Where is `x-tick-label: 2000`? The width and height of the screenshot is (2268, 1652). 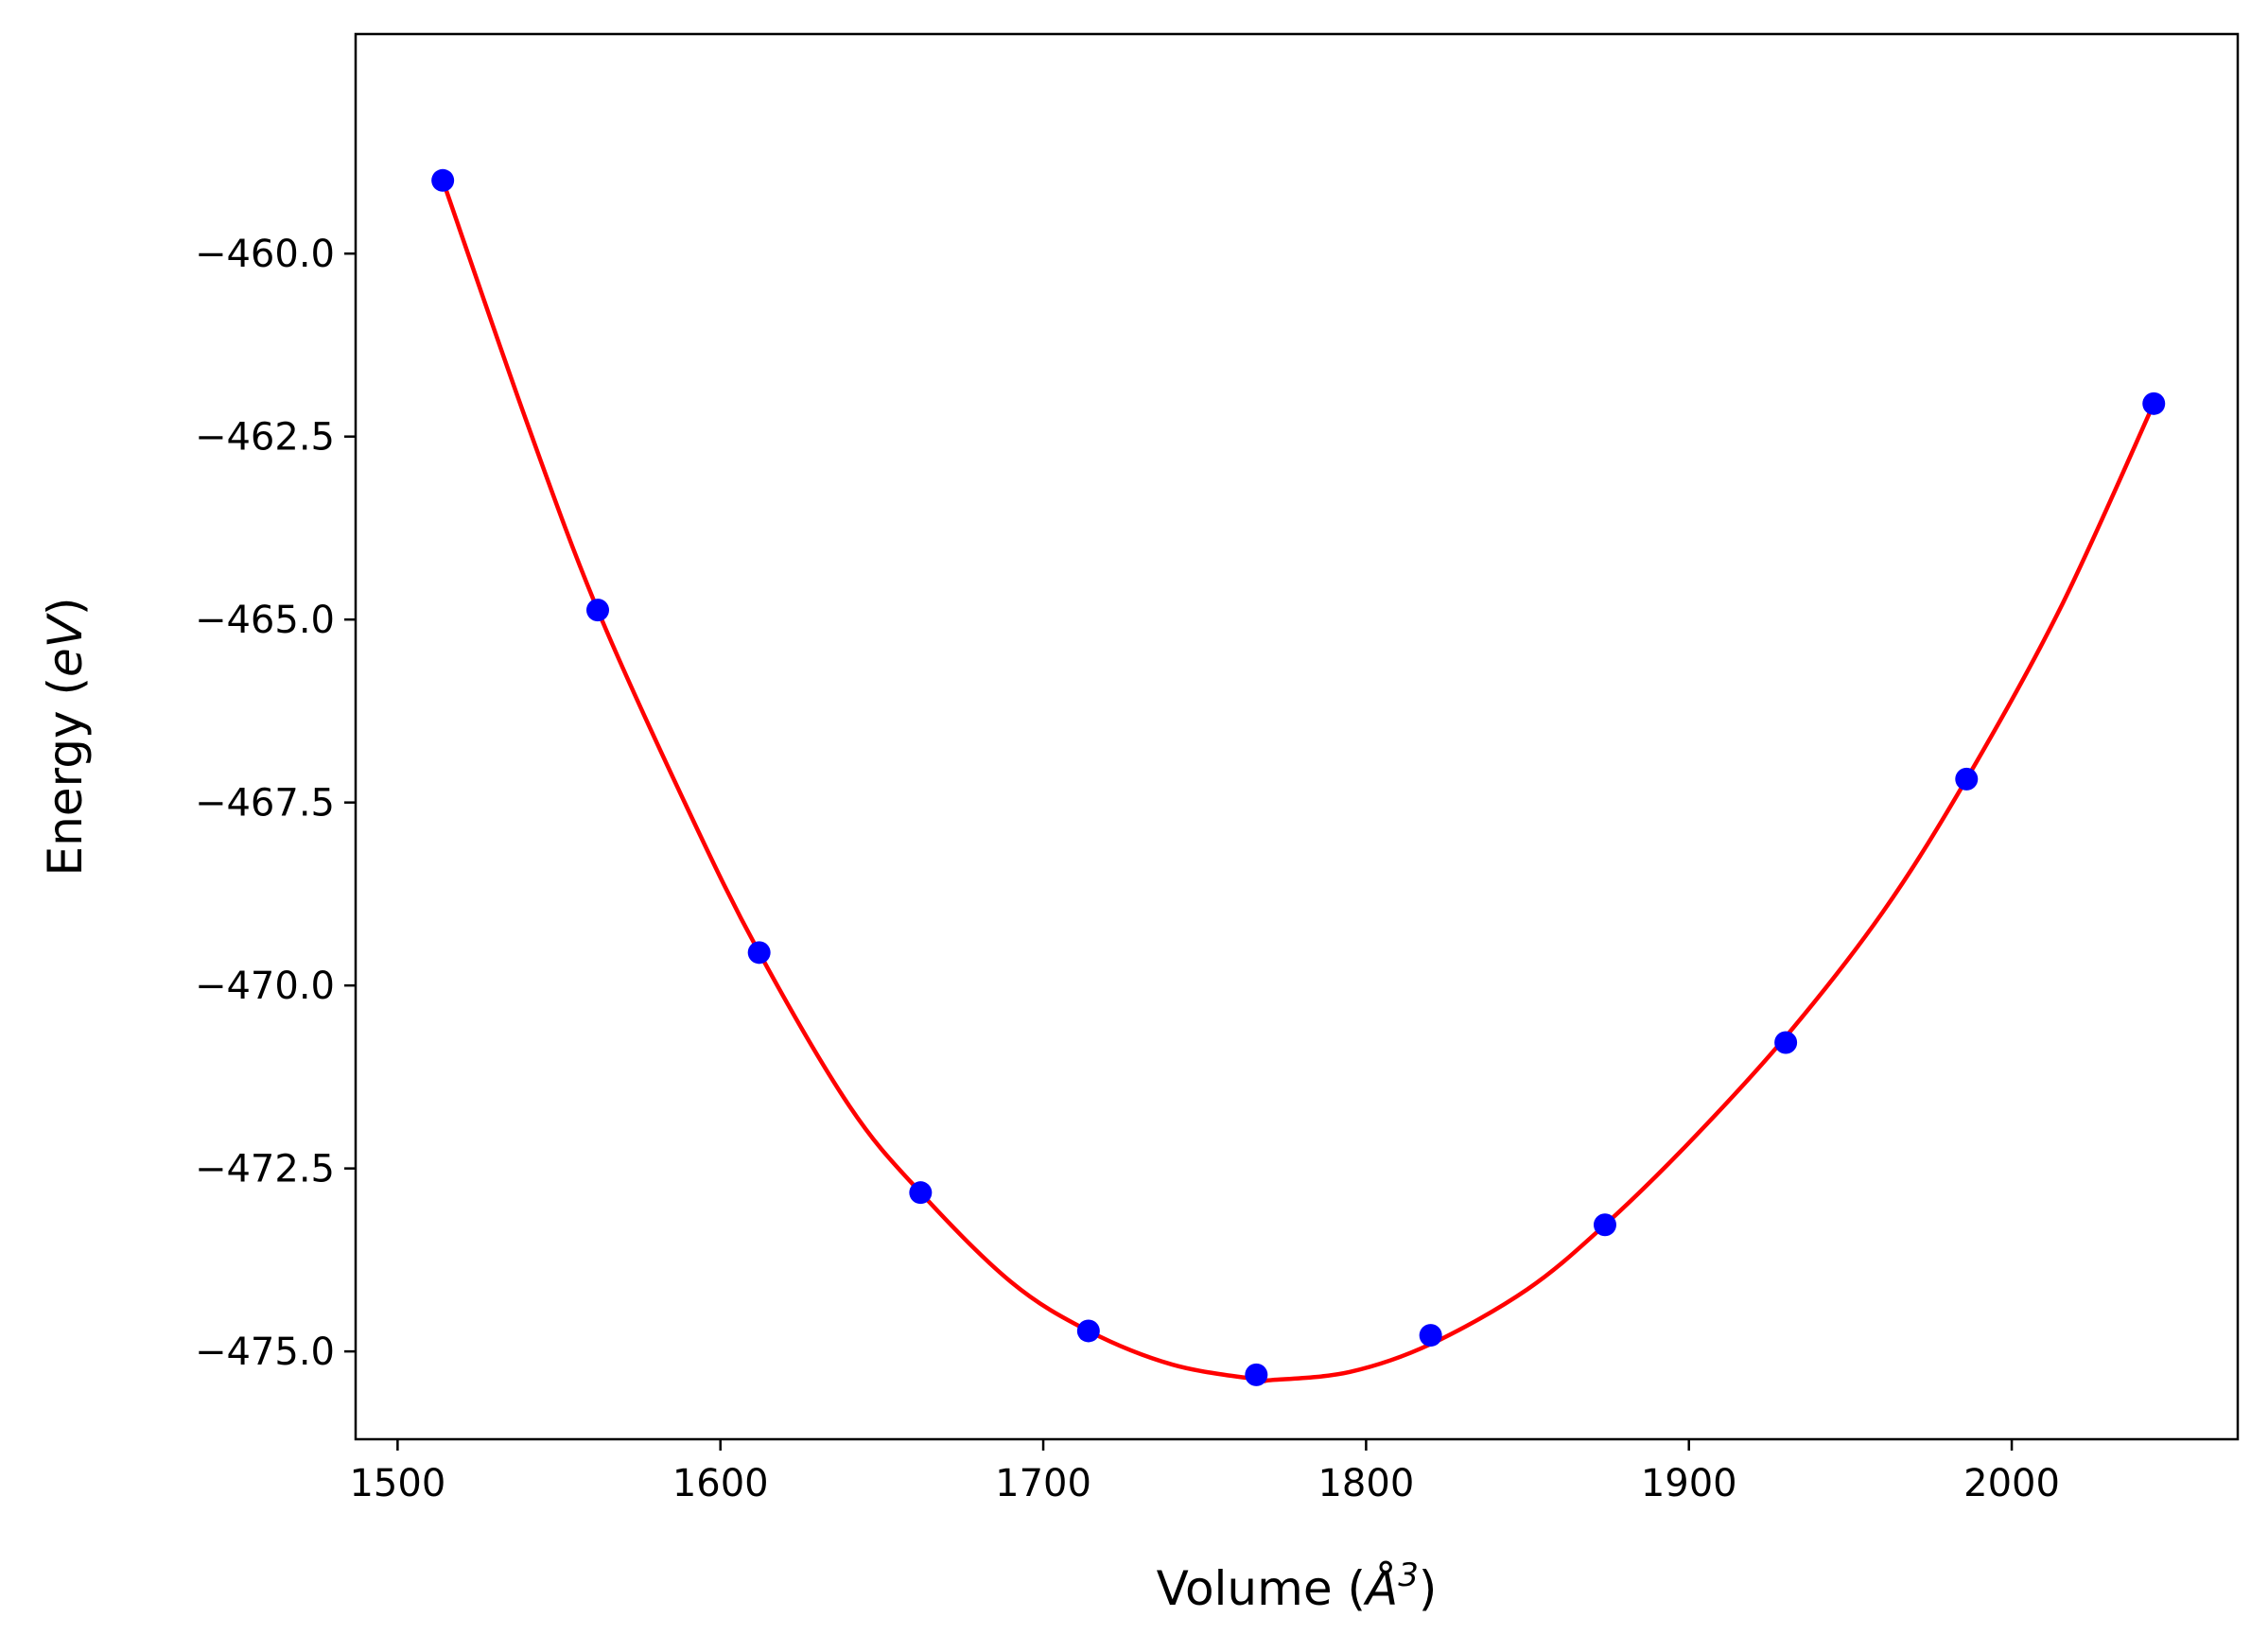 x-tick-label: 2000 is located at coordinates (2011, 1484).